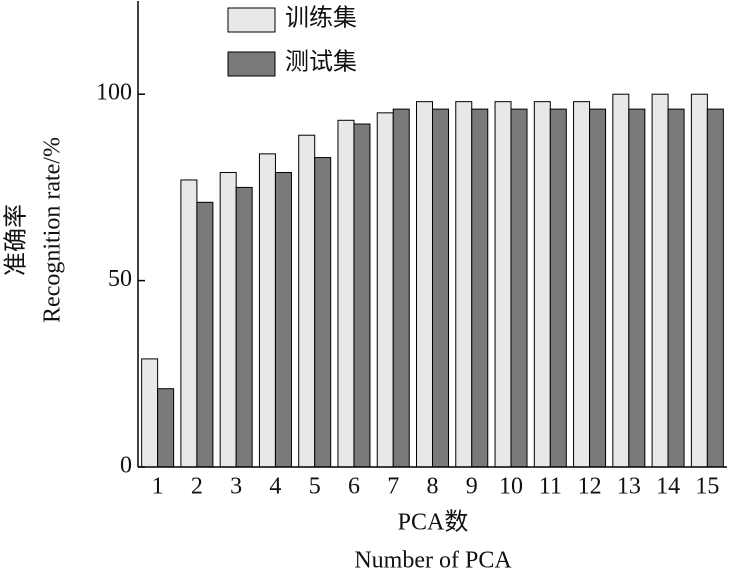 The image size is (729, 574). I want to click on x-tick-label: 11, so click(550, 487).